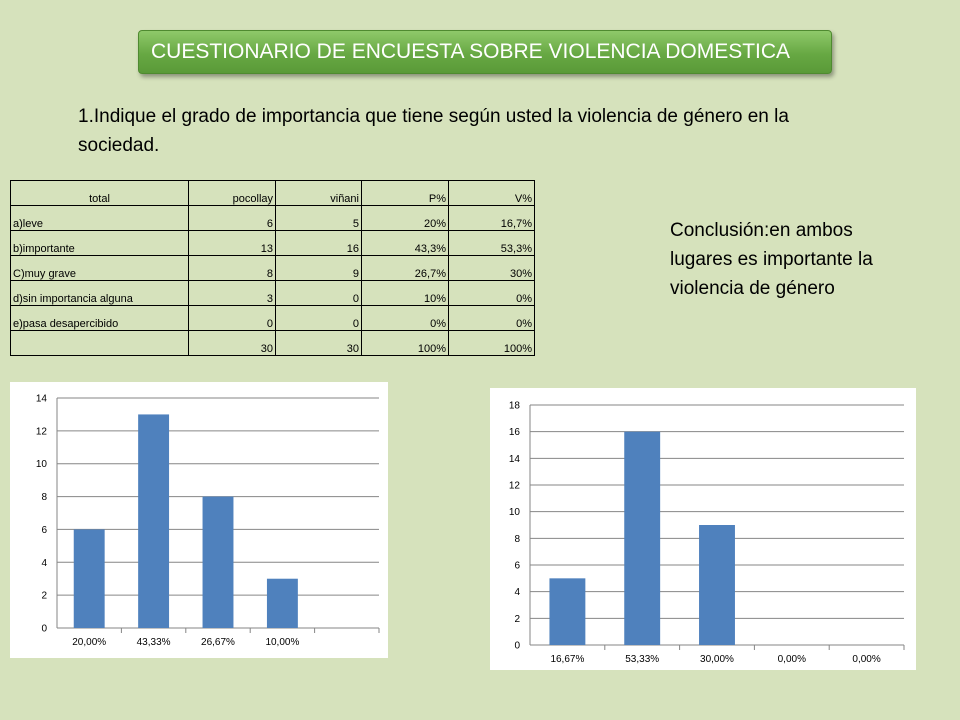  What do you see at coordinates (405, 293) in the screenshot?
I see `table-cell: 10%` at bounding box center [405, 293].